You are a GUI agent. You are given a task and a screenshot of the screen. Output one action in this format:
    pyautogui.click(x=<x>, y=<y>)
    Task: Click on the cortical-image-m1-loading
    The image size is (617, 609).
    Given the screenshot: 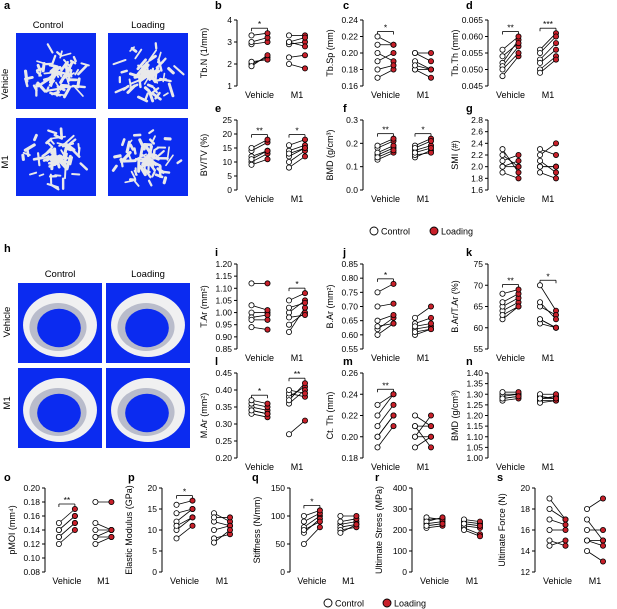 What is the action you would take?
    pyautogui.click(x=148, y=408)
    